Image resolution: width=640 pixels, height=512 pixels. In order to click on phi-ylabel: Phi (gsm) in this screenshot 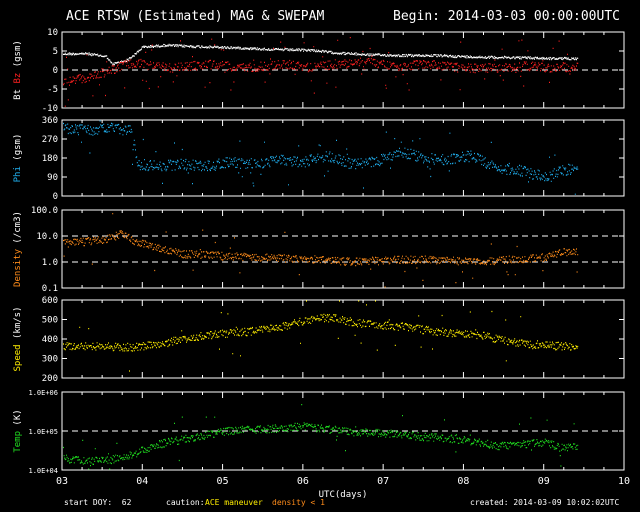, I will do `click(18, 158)`.